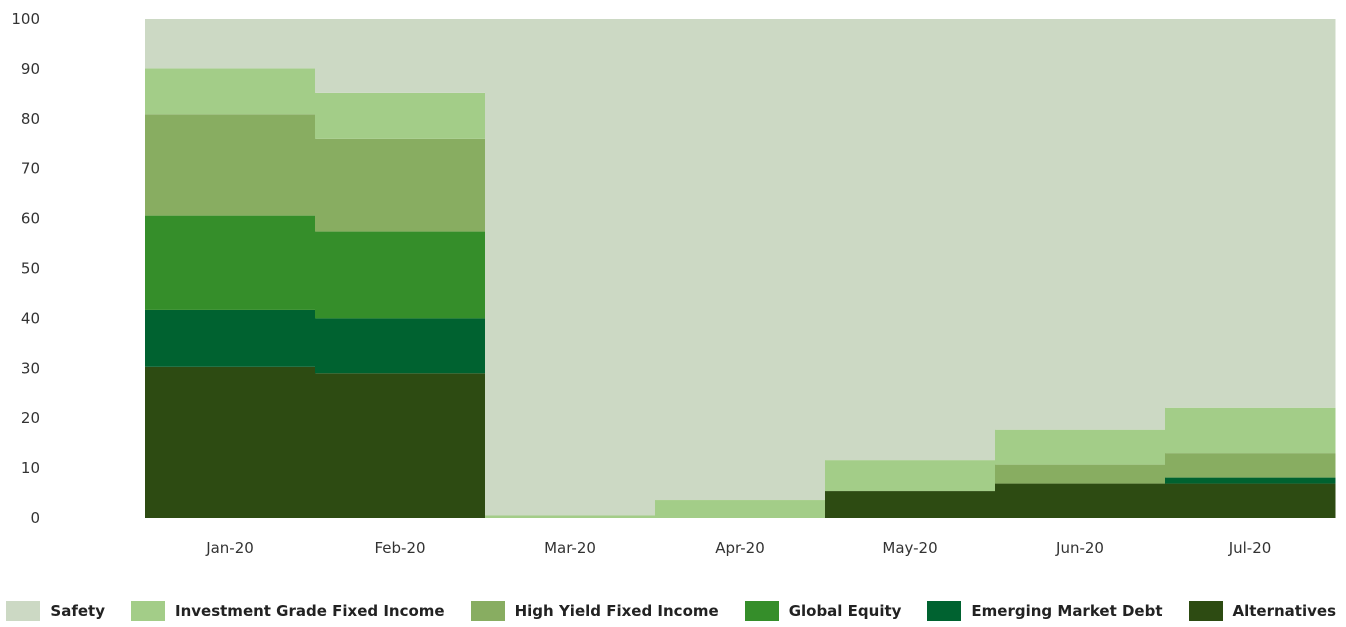 The width and height of the screenshot is (1346, 627). What do you see at coordinates (1284, 611) in the screenshot?
I see `legend-label: Alternatives` at bounding box center [1284, 611].